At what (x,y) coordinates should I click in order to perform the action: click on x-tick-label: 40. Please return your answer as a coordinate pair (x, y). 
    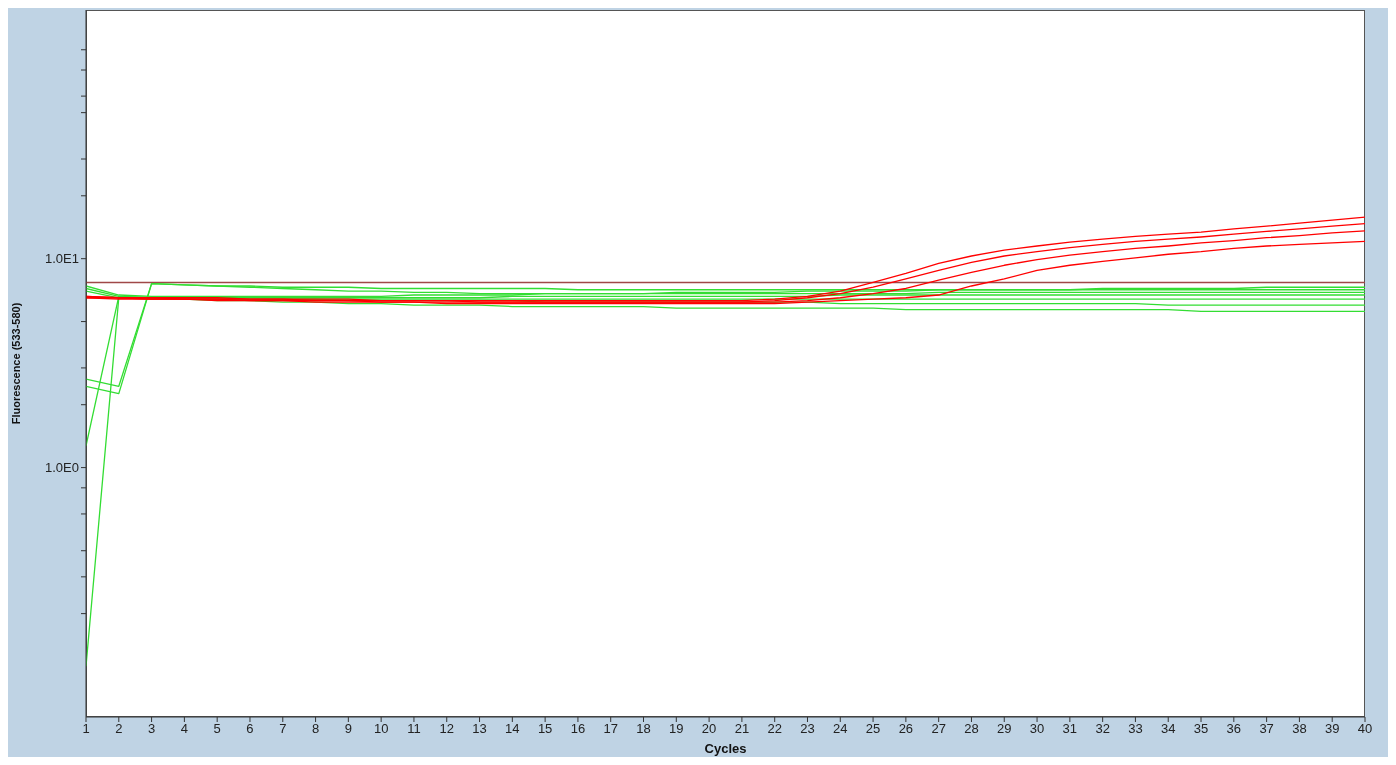
    Looking at the image, I should click on (1365, 729).